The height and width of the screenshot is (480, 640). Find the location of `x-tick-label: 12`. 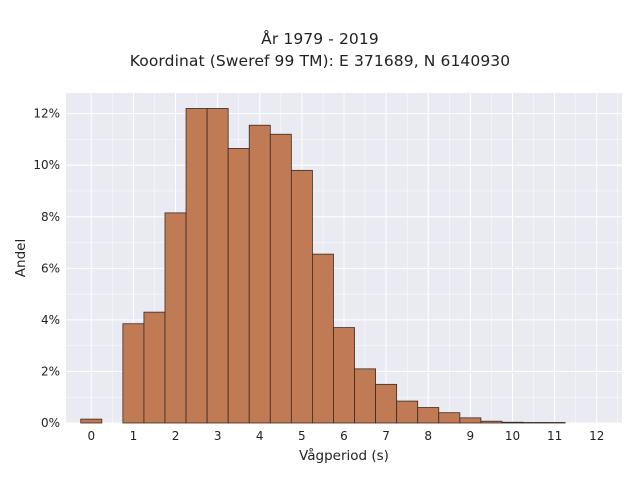

x-tick-label: 12 is located at coordinates (596, 436).